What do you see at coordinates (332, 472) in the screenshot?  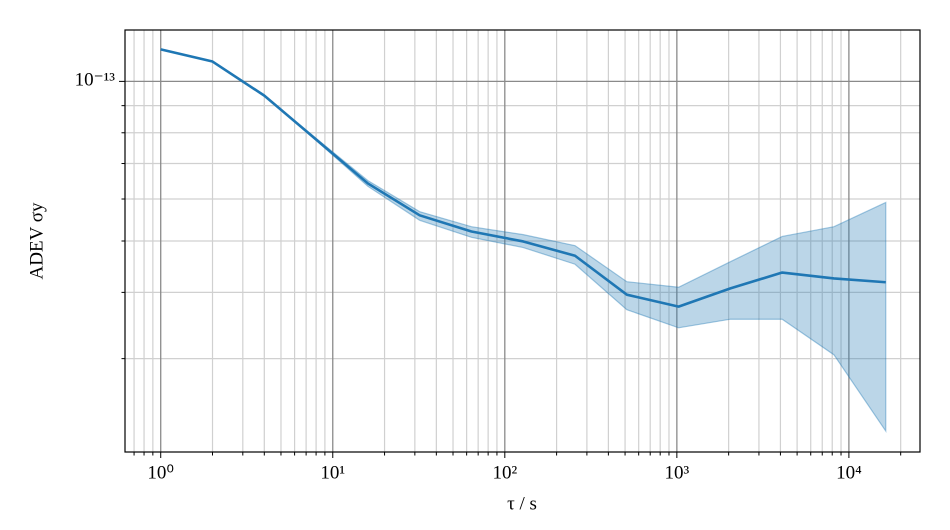 I see `x-tick-label: 10¹` at bounding box center [332, 472].